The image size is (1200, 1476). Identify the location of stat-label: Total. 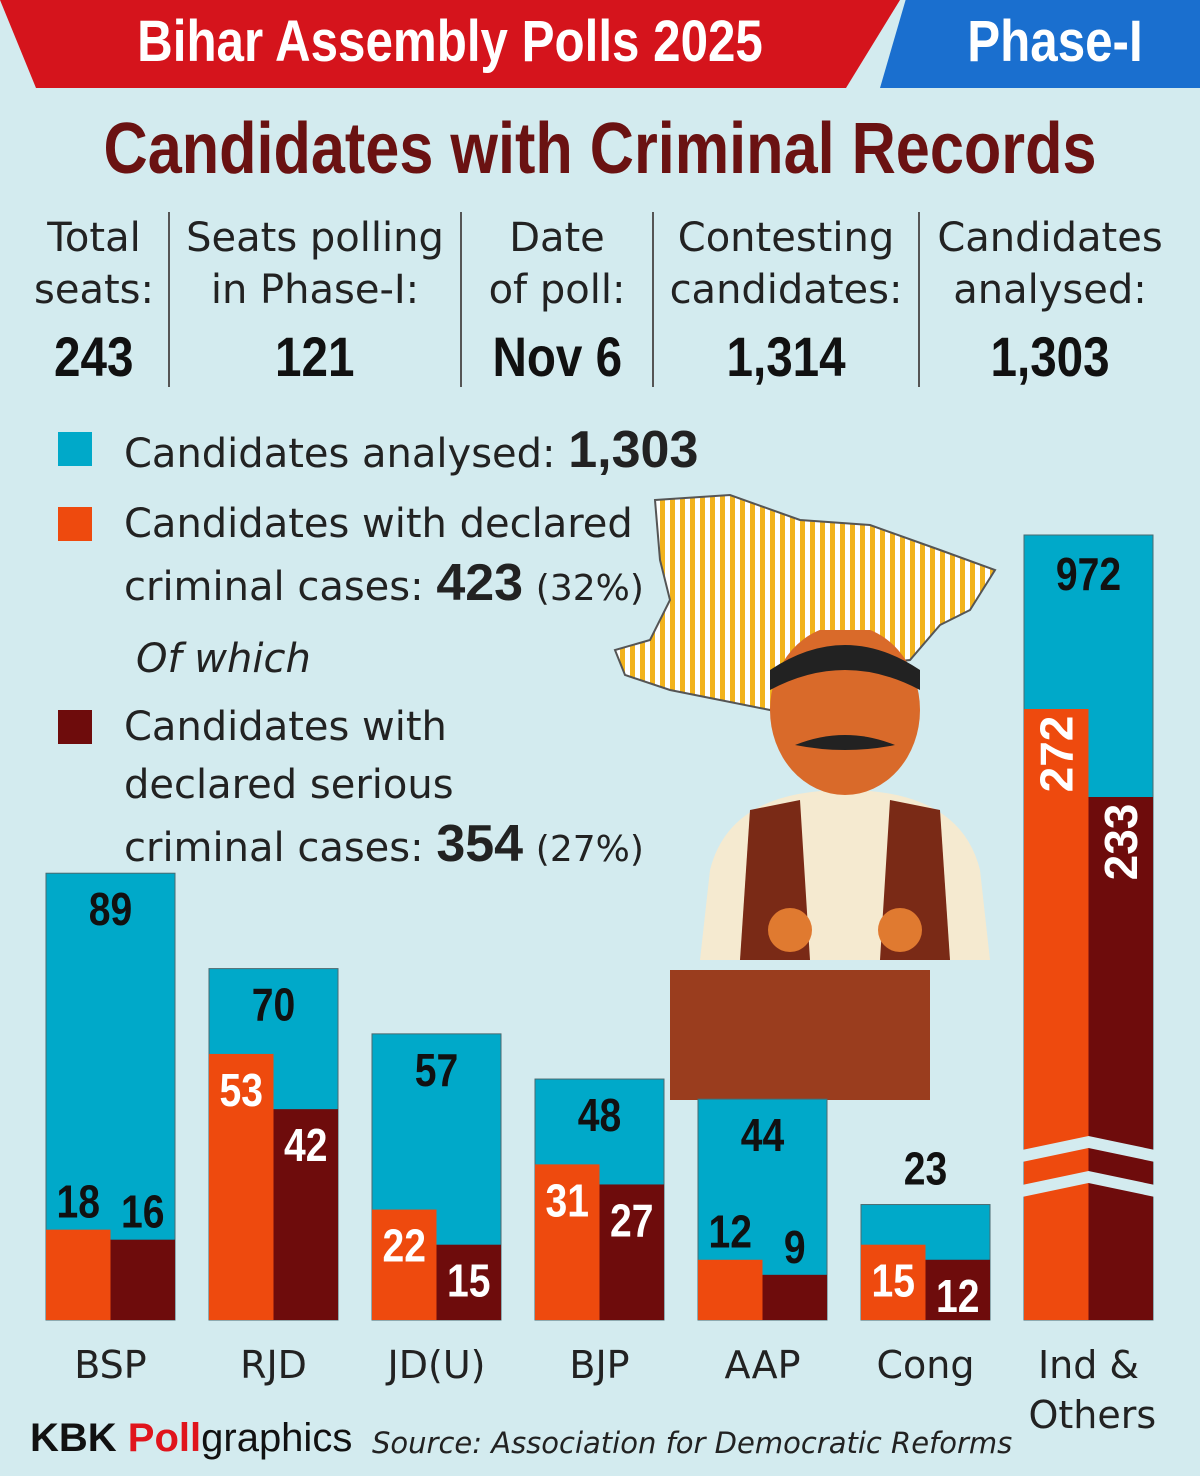
(94, 238).